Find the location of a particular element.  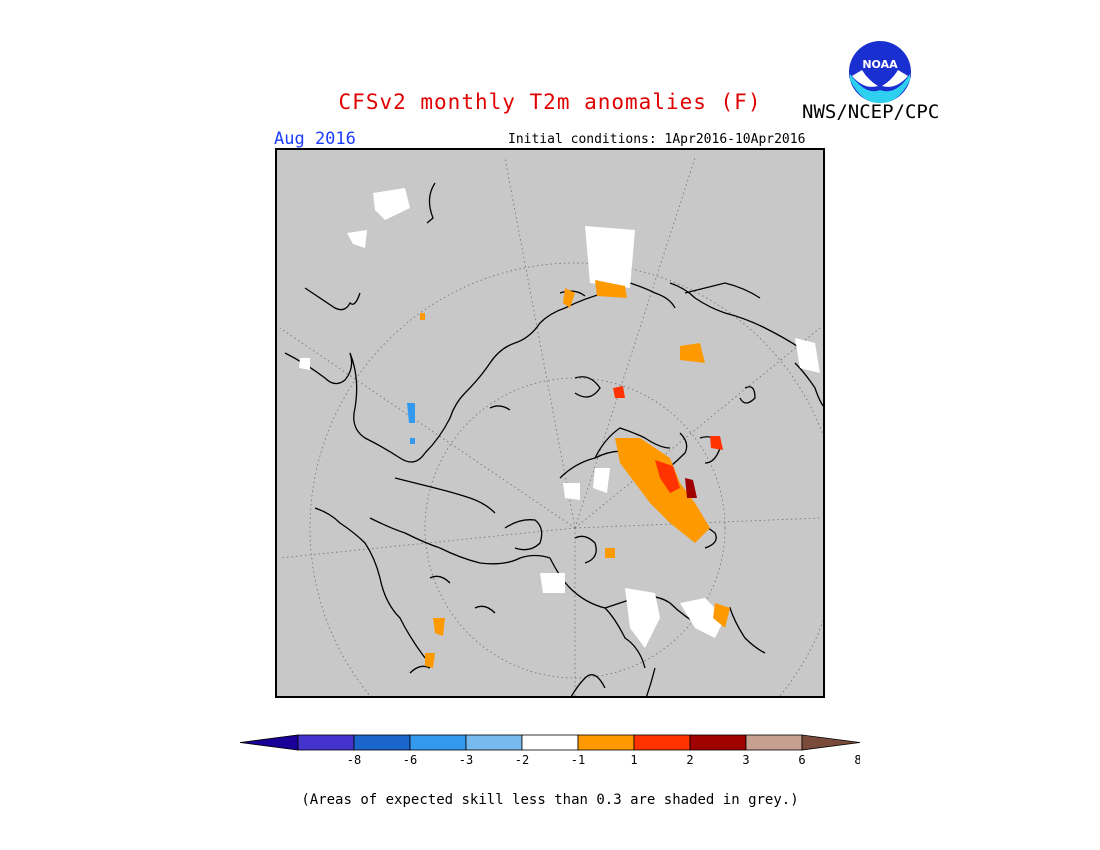

colorbar-tick-label: 2 is located at coordinates (689, 760).